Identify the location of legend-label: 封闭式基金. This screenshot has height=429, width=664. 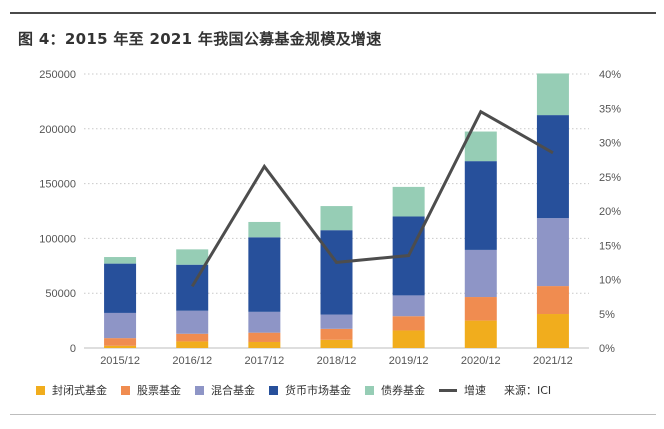
(79, 390).